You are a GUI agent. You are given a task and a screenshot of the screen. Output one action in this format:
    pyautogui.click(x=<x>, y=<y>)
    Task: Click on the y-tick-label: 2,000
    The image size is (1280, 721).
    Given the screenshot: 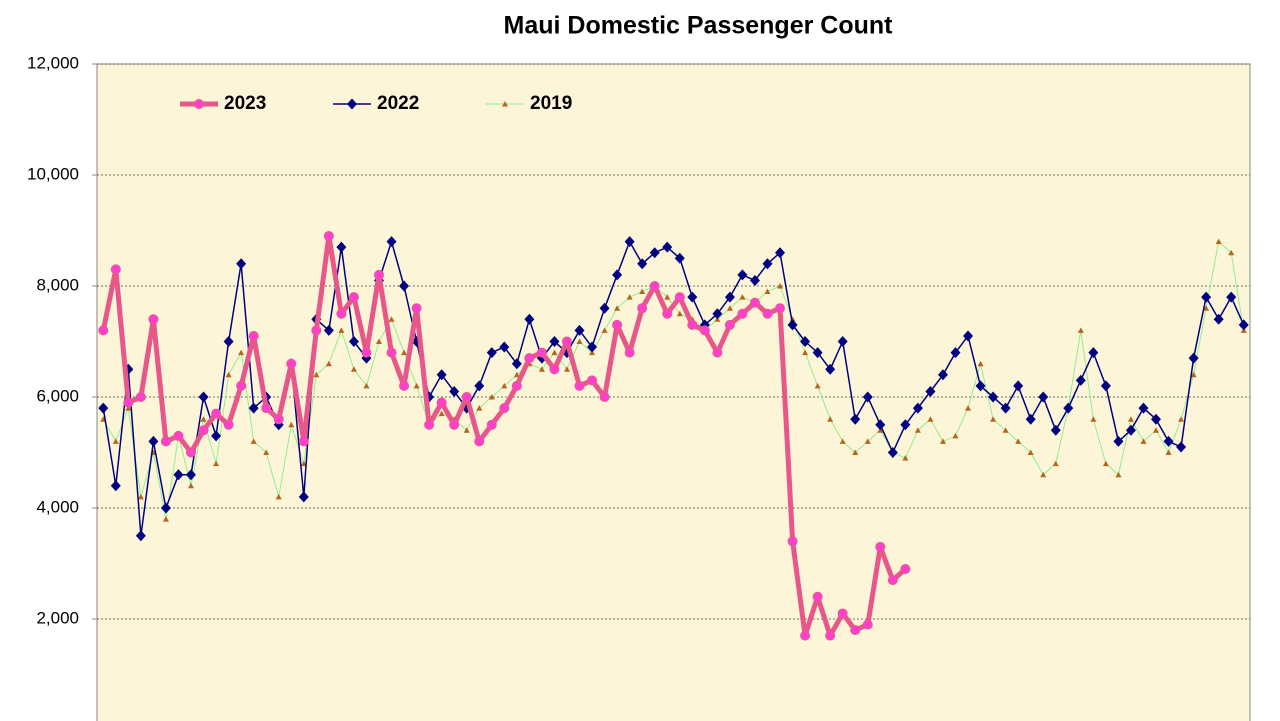 What is the action you would take?
    pyautogui.click(x=57, y=617)
    